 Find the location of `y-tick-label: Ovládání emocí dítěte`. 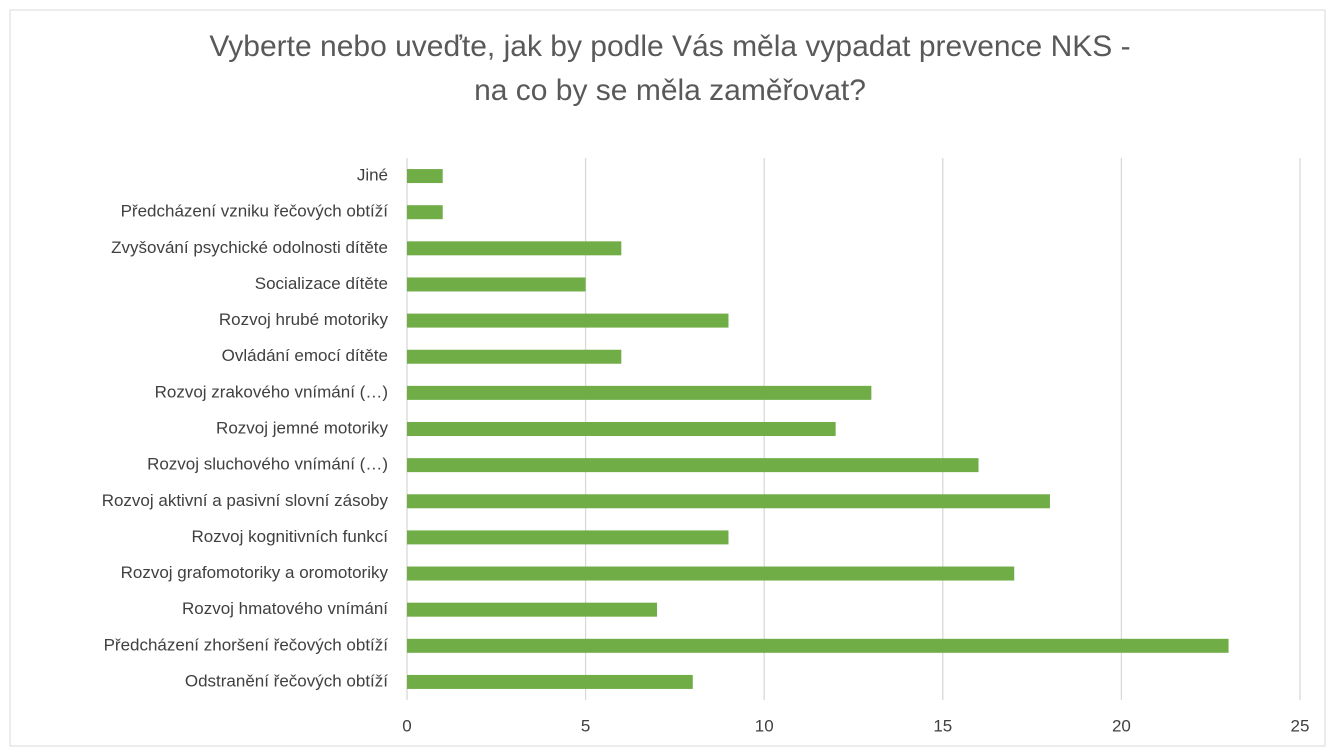

y-tick-label: Ovládání emocí dítěte is located at coordinates (305, 355).